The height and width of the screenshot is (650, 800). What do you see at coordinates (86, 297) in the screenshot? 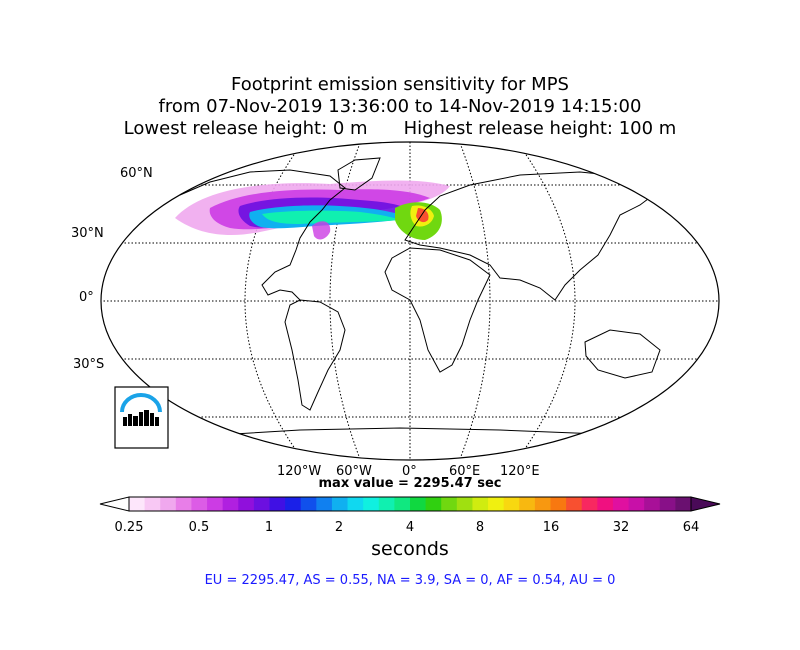
I see `lat-label-0: 0°` at bounding box center [86, 297].